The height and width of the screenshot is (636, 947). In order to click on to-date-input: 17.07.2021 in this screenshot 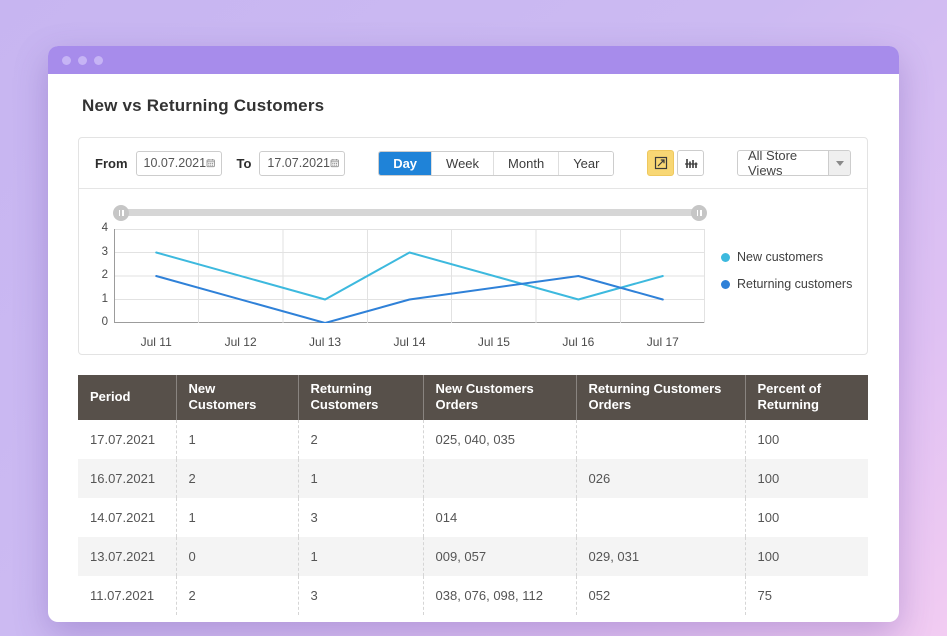, I will do `click(302, 163)`.